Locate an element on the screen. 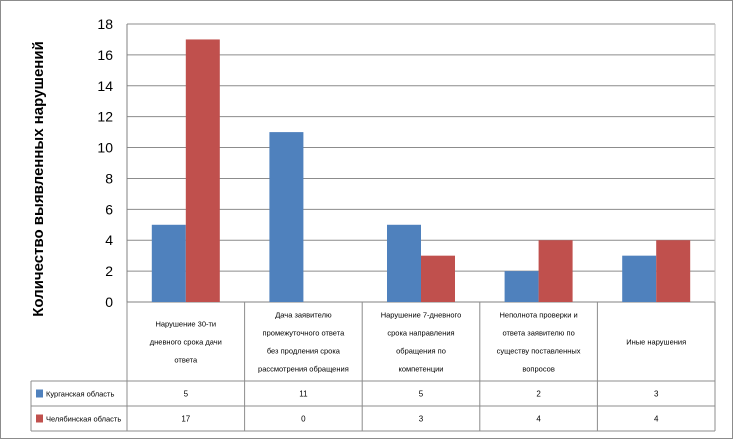 The height and width of the screenshot is (441, 735). legend-label: Челябинская область is located at coordinates (83, 419).